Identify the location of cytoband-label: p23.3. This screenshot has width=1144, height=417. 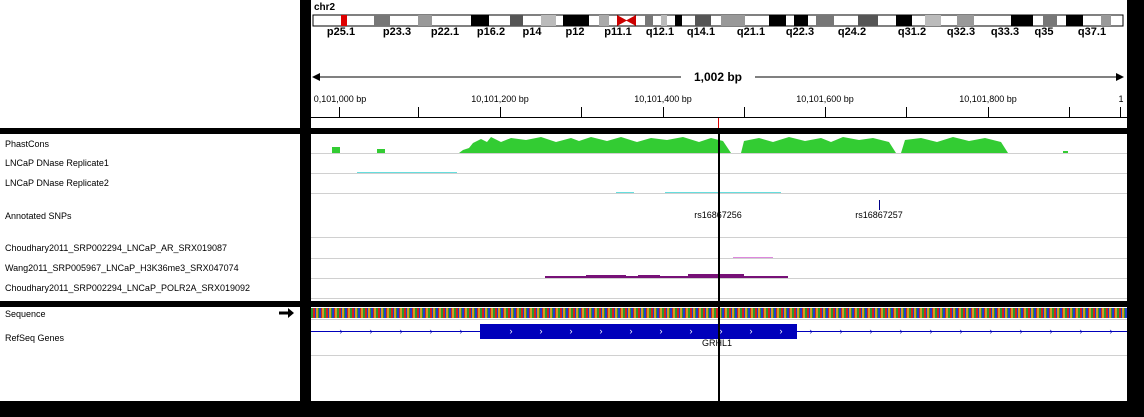
(397, 32).